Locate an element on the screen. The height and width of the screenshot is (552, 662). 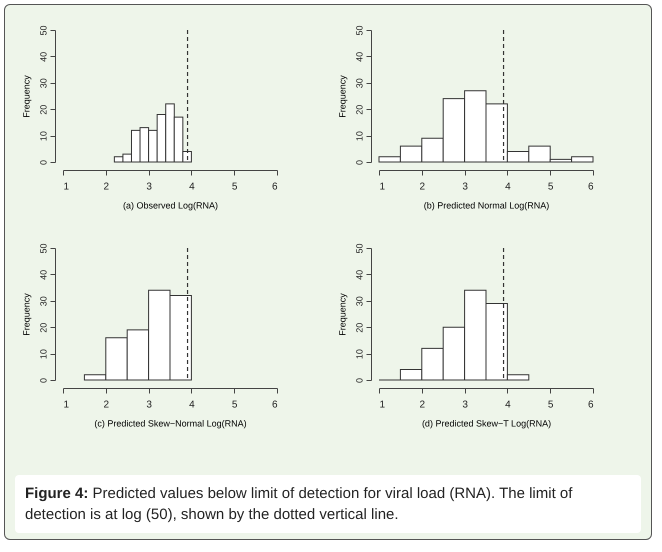
x-axis-title: (d) Predicted Skew−T Log(RNA) is located at coordinates (487, 423).